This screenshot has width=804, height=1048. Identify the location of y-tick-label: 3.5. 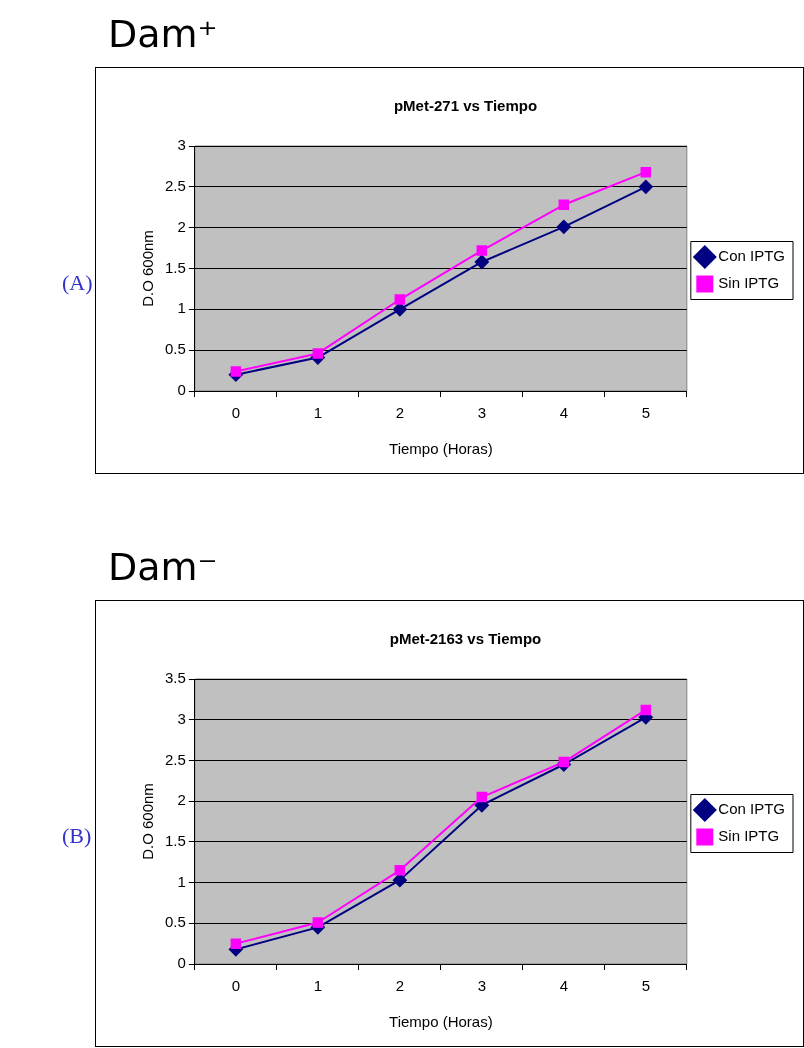
(175, 678).